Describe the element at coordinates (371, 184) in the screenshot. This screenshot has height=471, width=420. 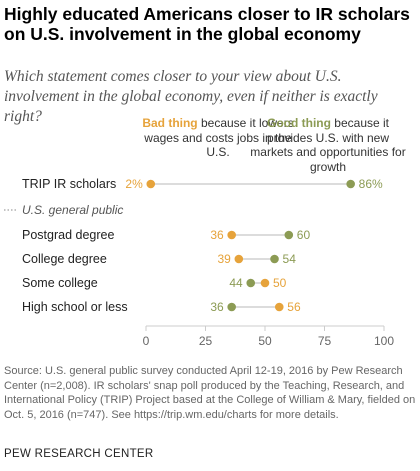
I see `value-label-good: 86%` at that location.